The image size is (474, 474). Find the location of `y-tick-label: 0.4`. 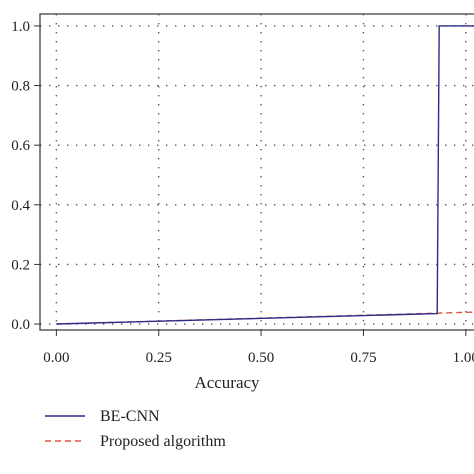

y-tick-label: 0.4 is located at coordinates (20, 206).